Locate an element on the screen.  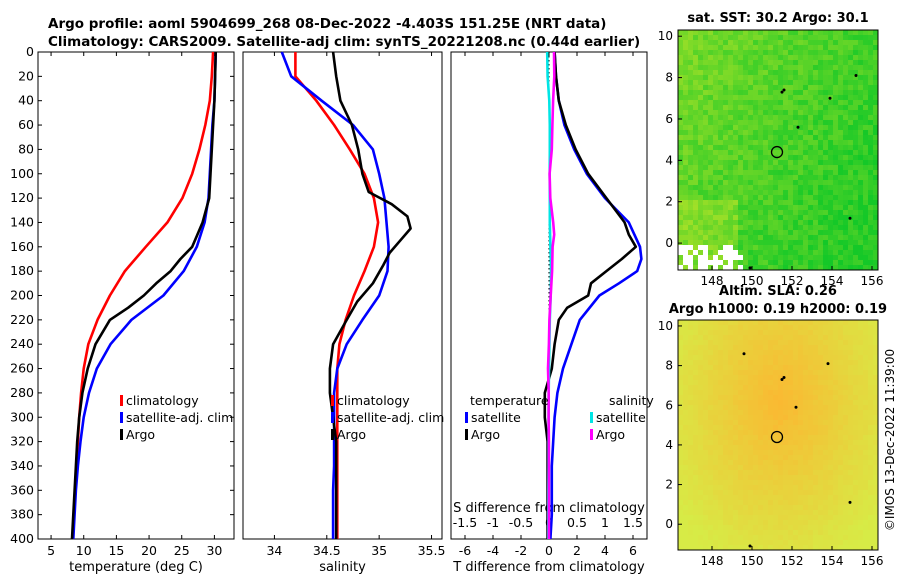
y-tick-label: 40 is located at coordinates (26, 100).